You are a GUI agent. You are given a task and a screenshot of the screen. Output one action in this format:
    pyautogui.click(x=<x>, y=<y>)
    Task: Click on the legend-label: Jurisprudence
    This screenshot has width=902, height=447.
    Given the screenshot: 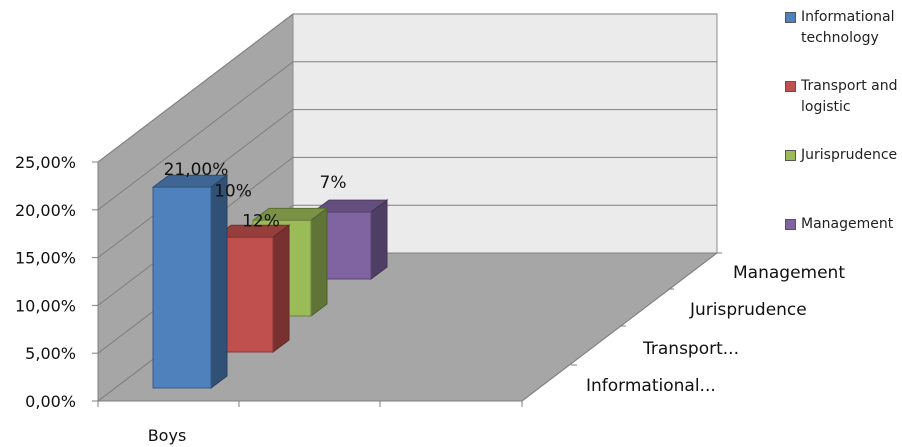 What is the action you would take?
    pyautogui.click(x=849, y=155)
    